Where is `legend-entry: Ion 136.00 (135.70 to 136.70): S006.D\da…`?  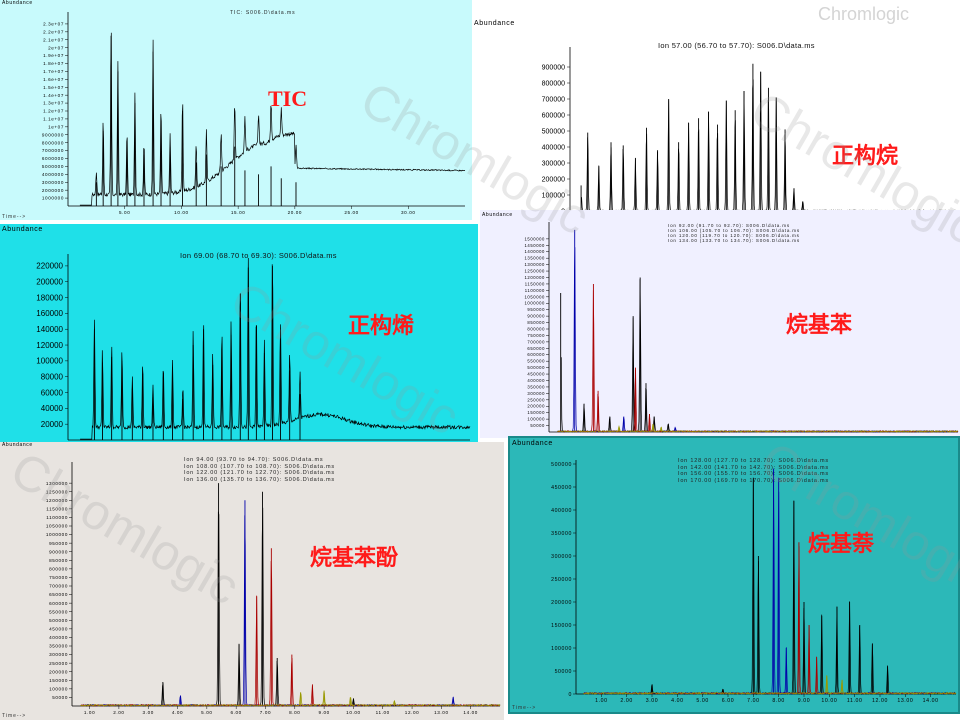
legend-entry: Ion 136.00 (135.70 to 136.70): S006.D\da… is located at coordinates (259, 479).